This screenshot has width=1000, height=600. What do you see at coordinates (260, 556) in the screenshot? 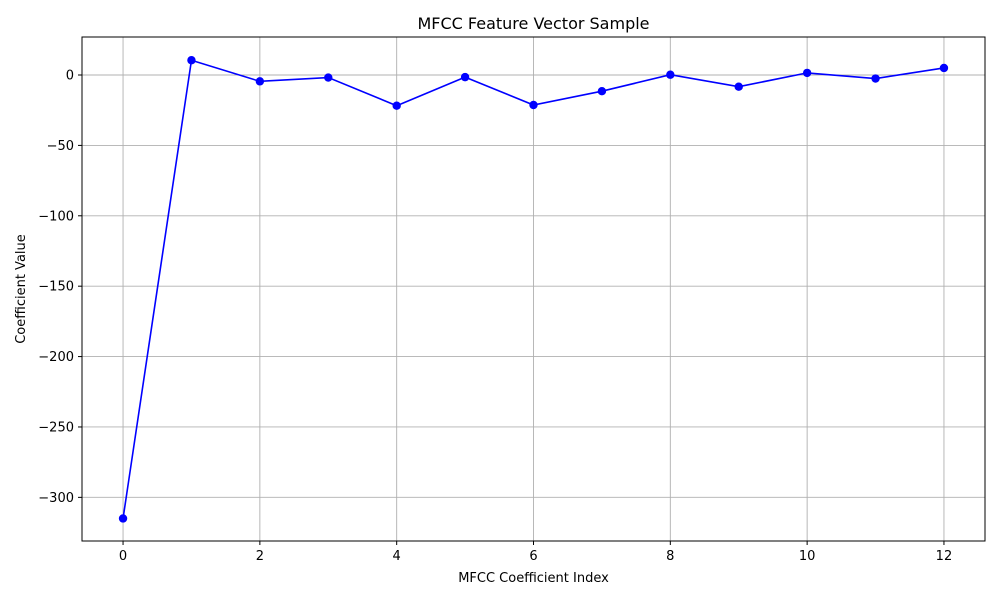
I see `x-tick-label: 2` at bounding box center [260, 556].